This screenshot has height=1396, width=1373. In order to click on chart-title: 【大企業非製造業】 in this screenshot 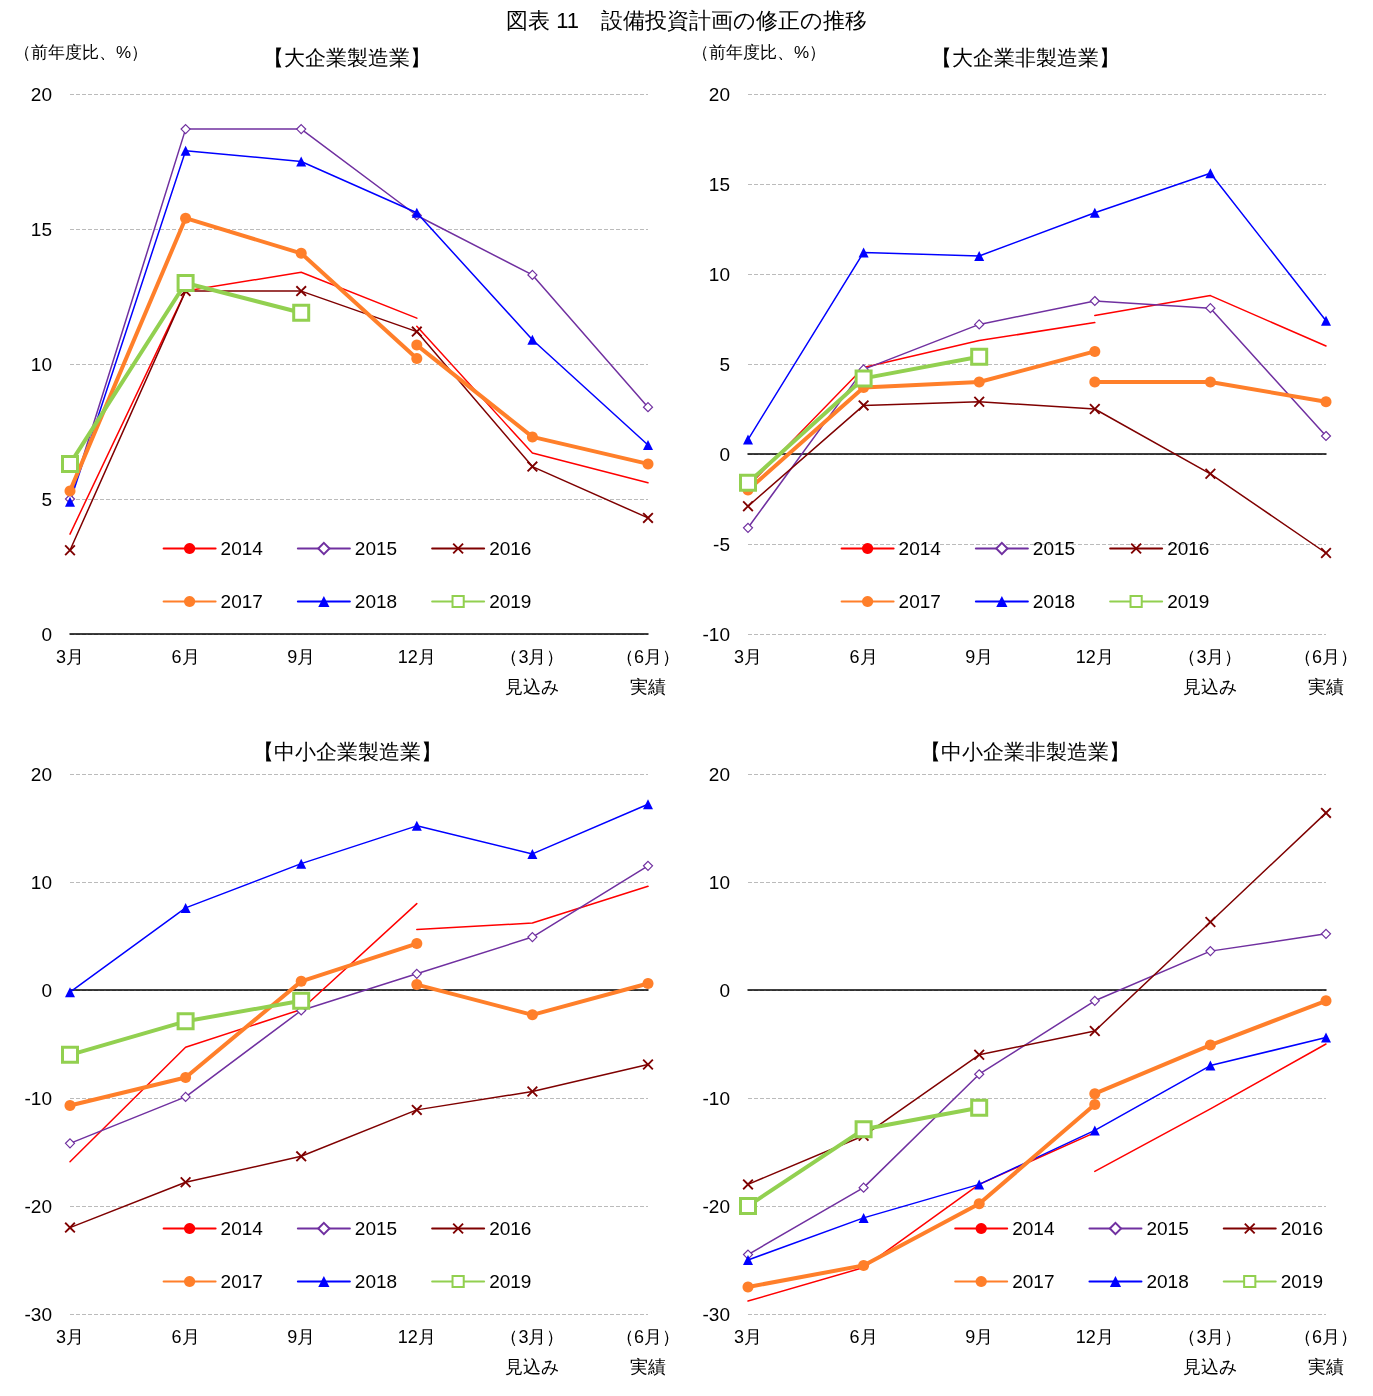, I will do `click(1025, 57)`.